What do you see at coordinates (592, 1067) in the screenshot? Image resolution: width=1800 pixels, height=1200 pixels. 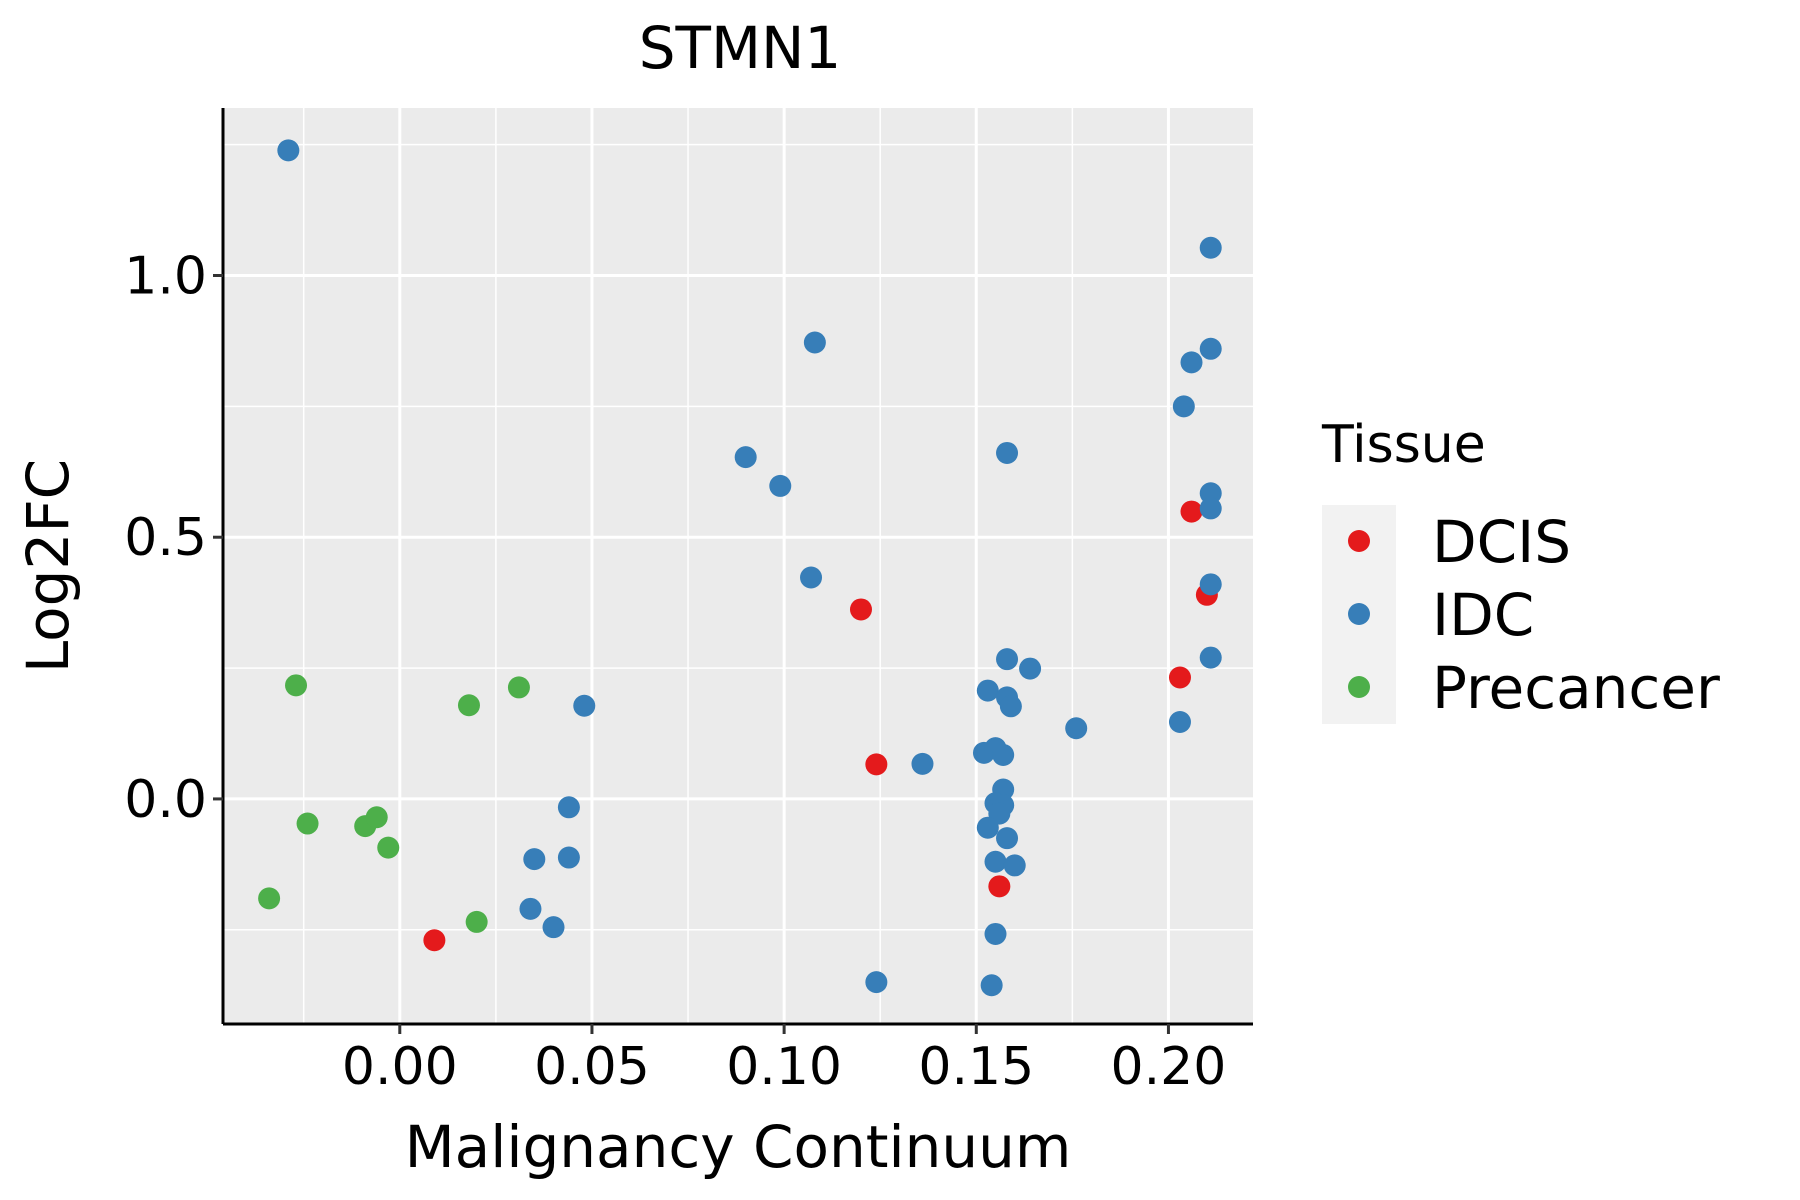 I see `x-tick-label: 0.05` at bounding box center [592, 1067].